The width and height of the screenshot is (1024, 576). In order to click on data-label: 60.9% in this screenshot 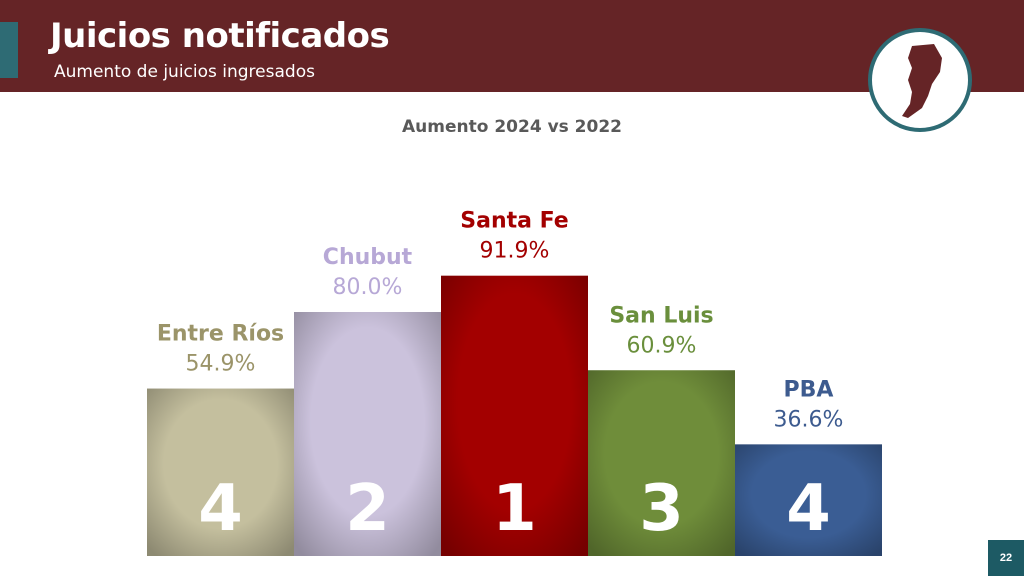, I will do `click(662, 345)`.